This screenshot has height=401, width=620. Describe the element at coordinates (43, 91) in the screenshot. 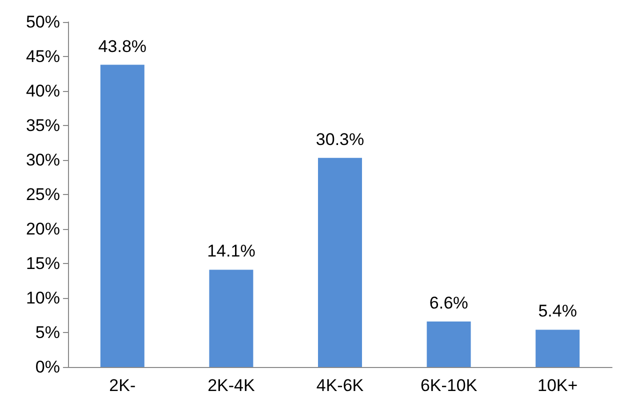

I see `y-tick-label: 40%` at that location.